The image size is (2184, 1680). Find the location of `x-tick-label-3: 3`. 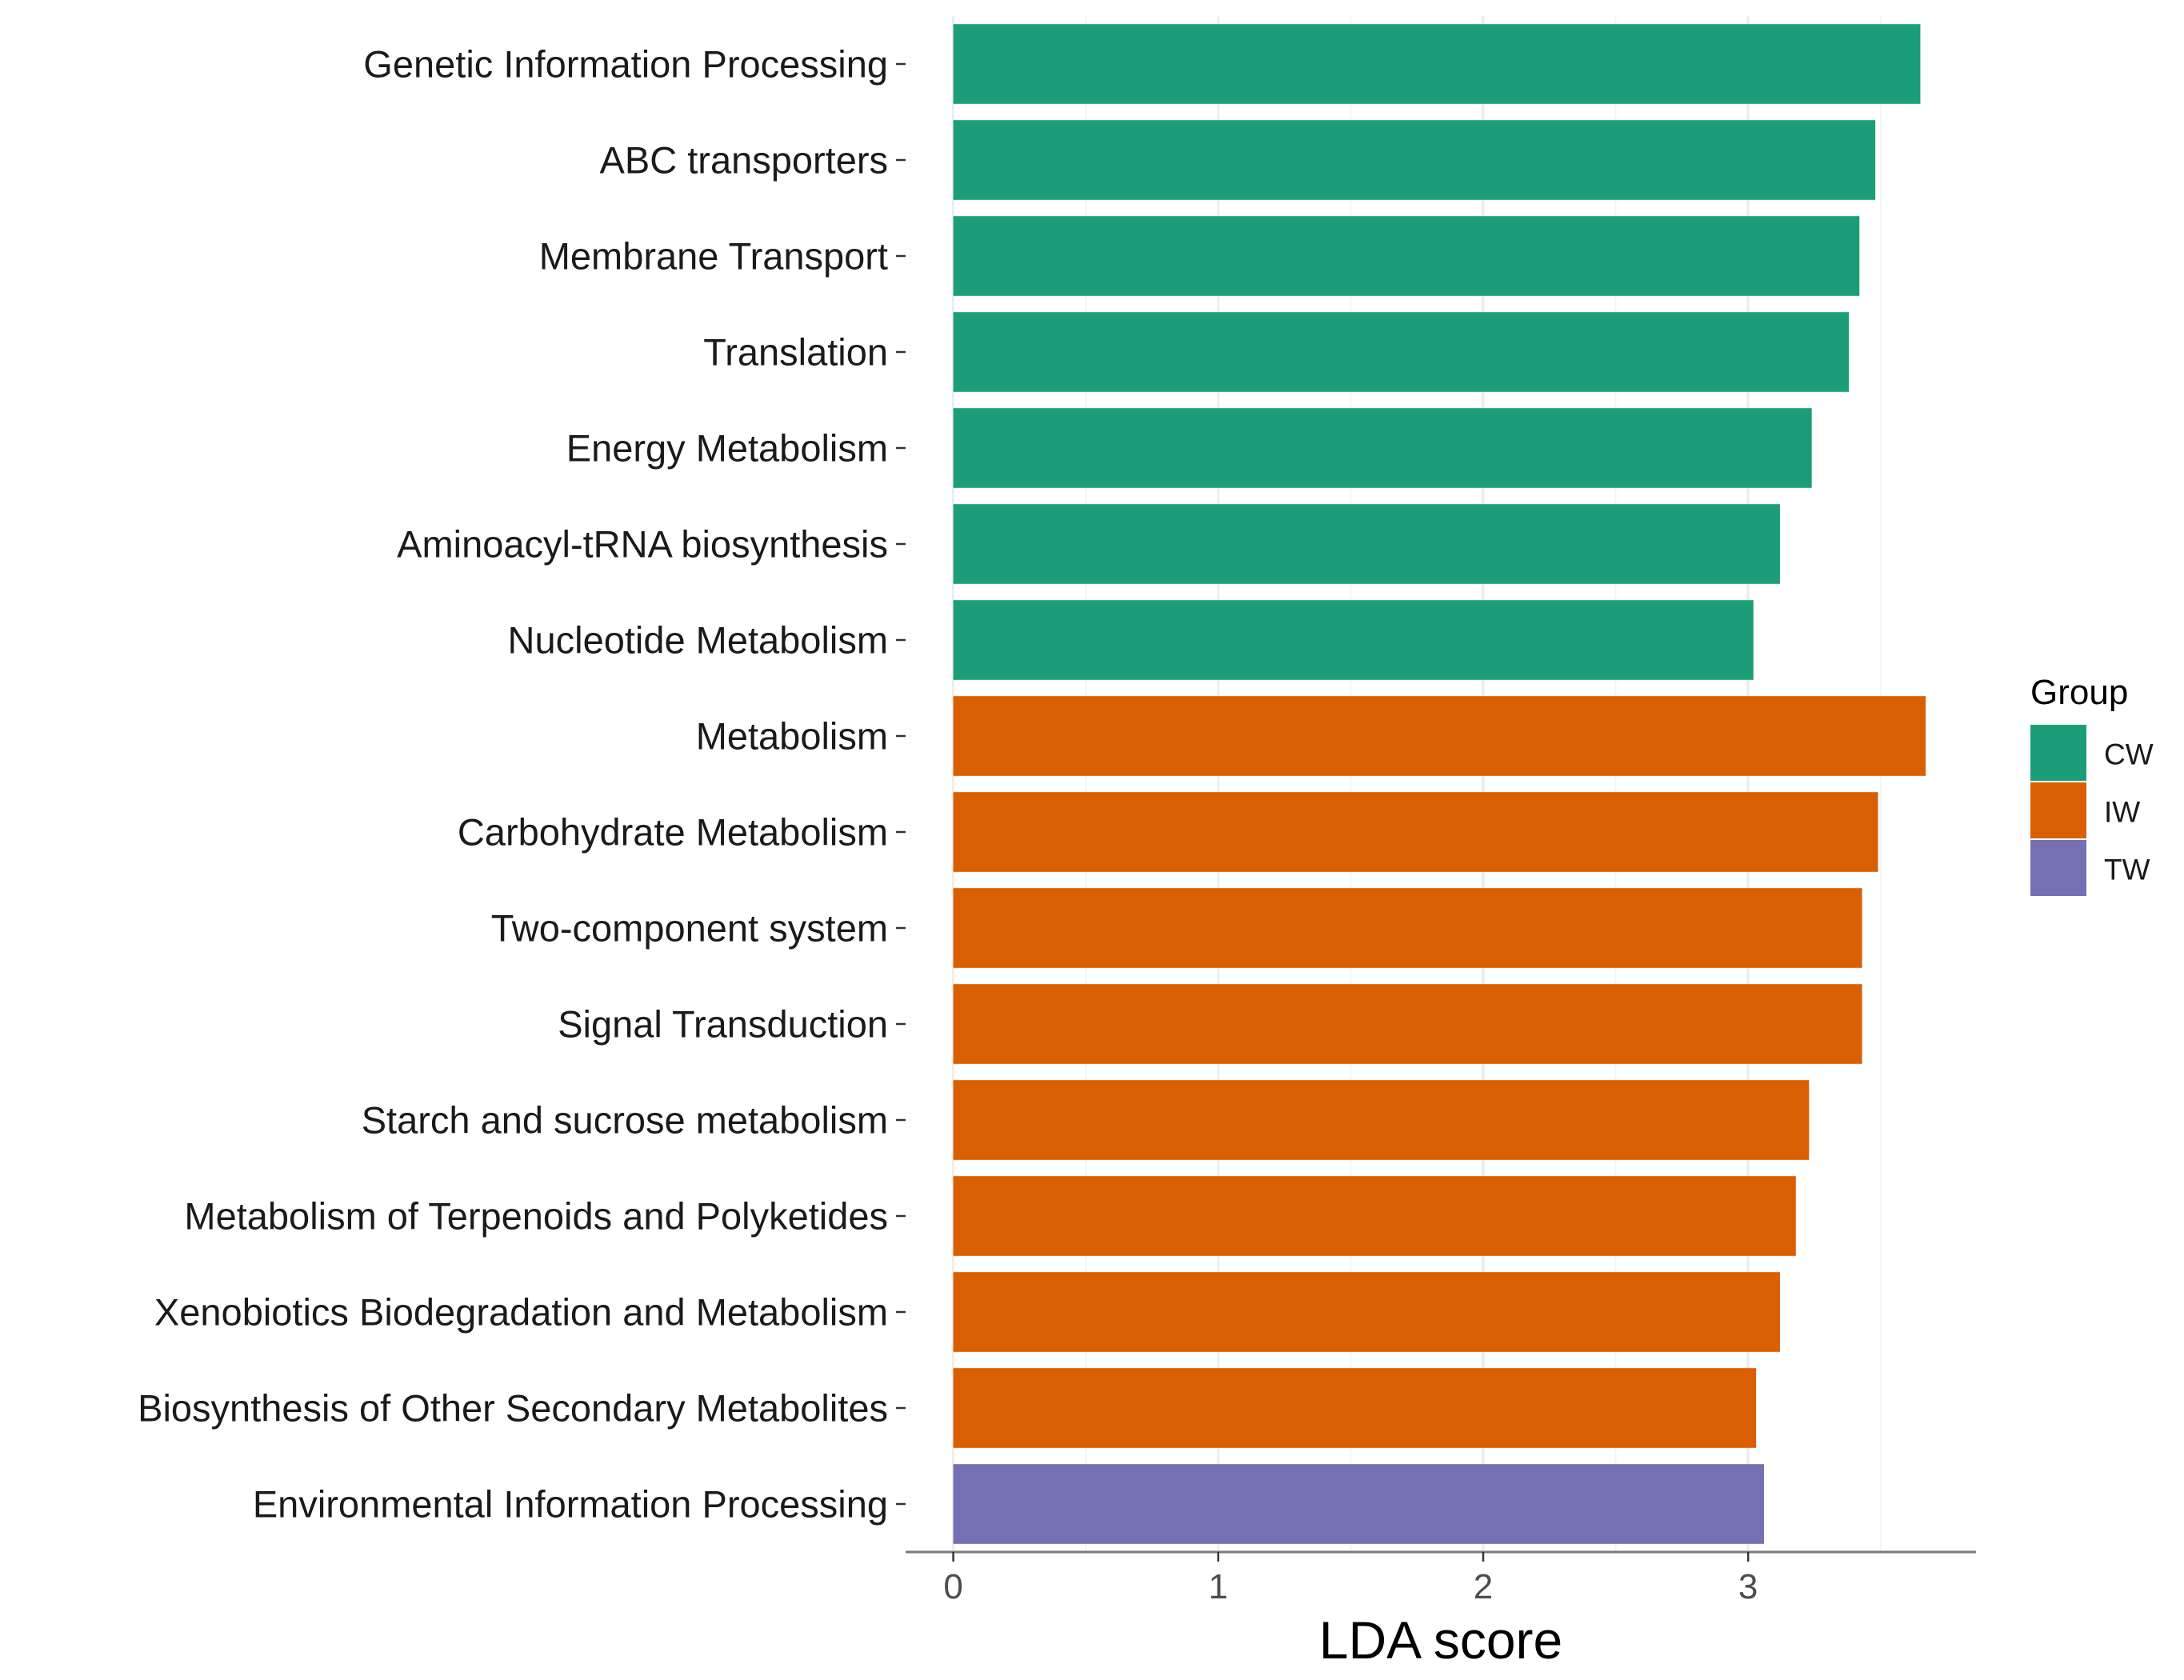

x-tick-label-3: 3 is located at coordinates (1748, 1586).